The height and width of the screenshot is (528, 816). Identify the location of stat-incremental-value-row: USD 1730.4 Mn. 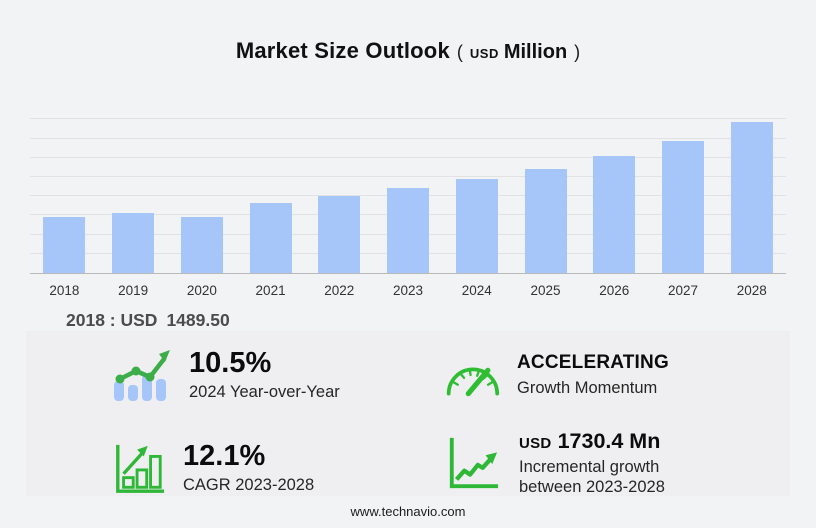
(592, 441).